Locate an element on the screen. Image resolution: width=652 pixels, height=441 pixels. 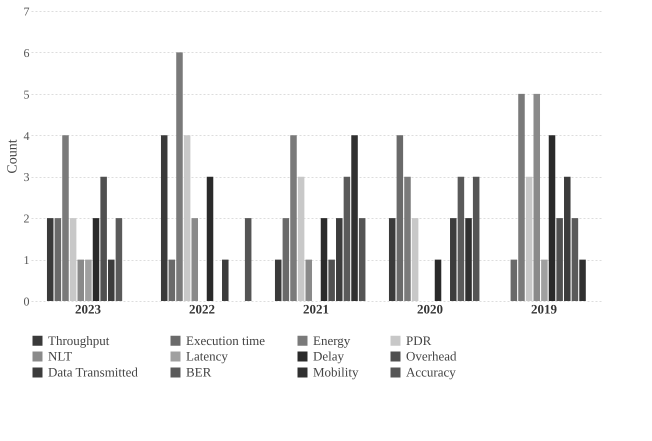
legend-label: Latency is located at coordinates (207, 356).